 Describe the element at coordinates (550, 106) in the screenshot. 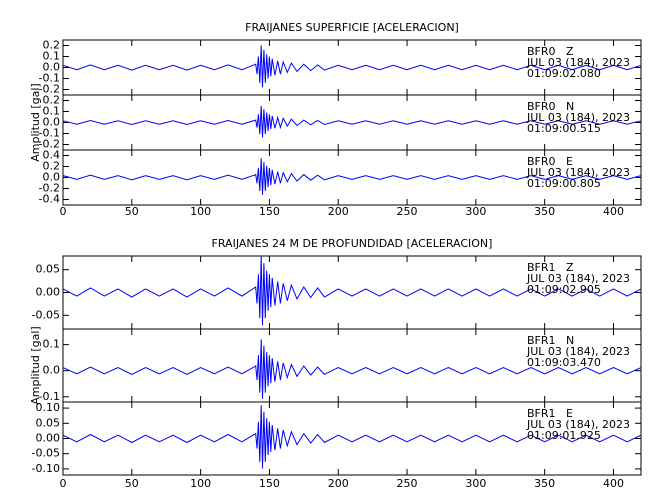

I see `trace-station: BFR0 N` at that location.